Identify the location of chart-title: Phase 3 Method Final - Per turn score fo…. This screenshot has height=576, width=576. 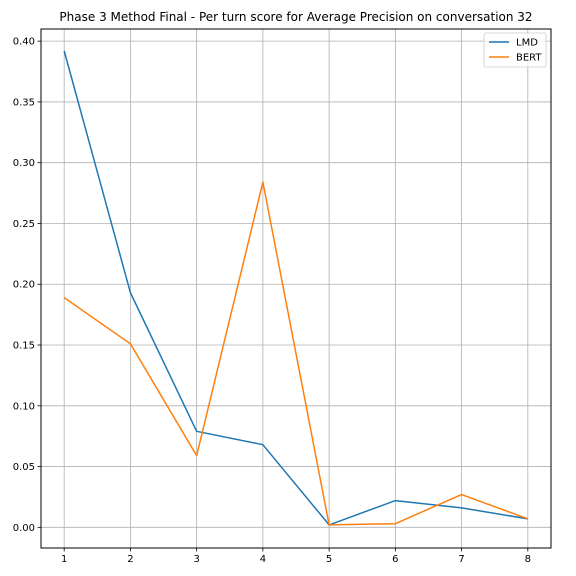
(295, 17).